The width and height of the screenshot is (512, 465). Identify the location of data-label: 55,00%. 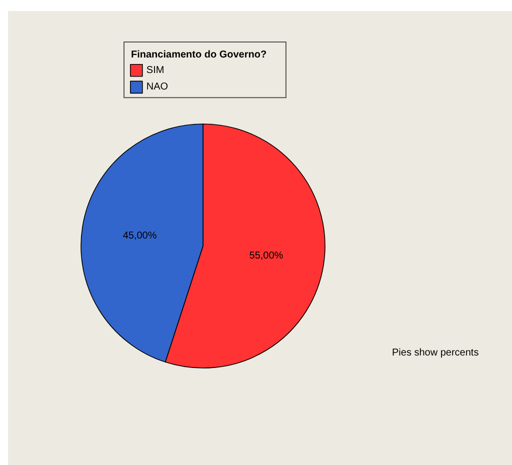
(266, 256).